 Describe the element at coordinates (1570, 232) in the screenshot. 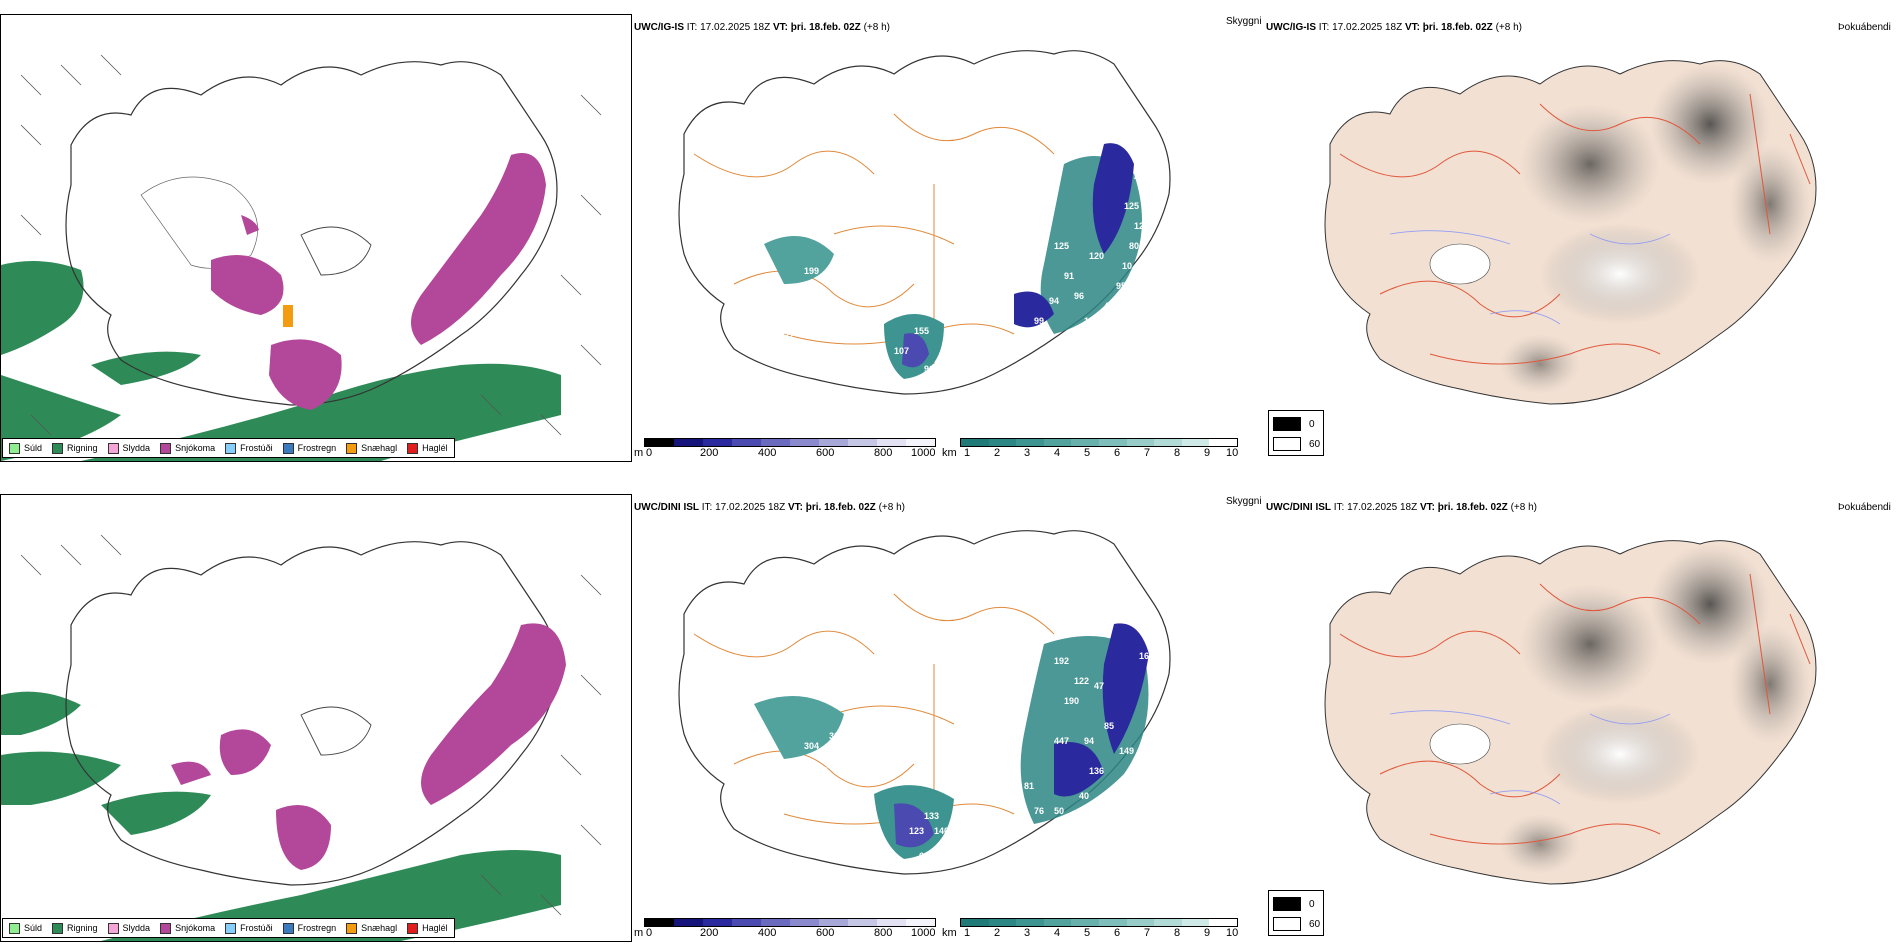

I see `fog-map` at that location.